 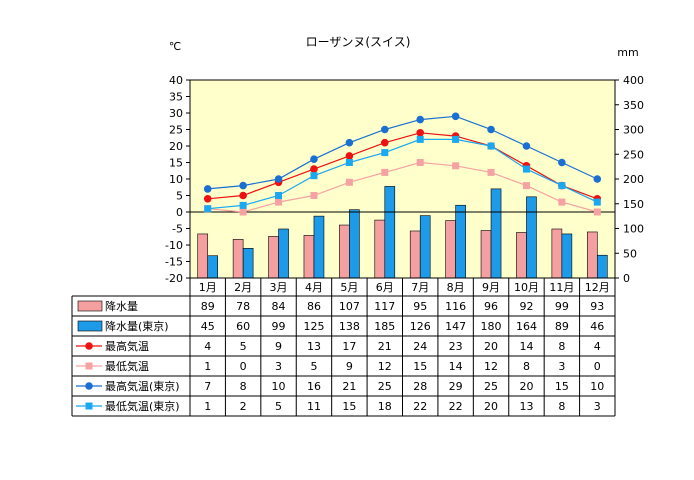 What do you see at coordinates (176, 163) in the screenshot?
I see `y-left-tick-label: 15` at bounding box center [176, 163].